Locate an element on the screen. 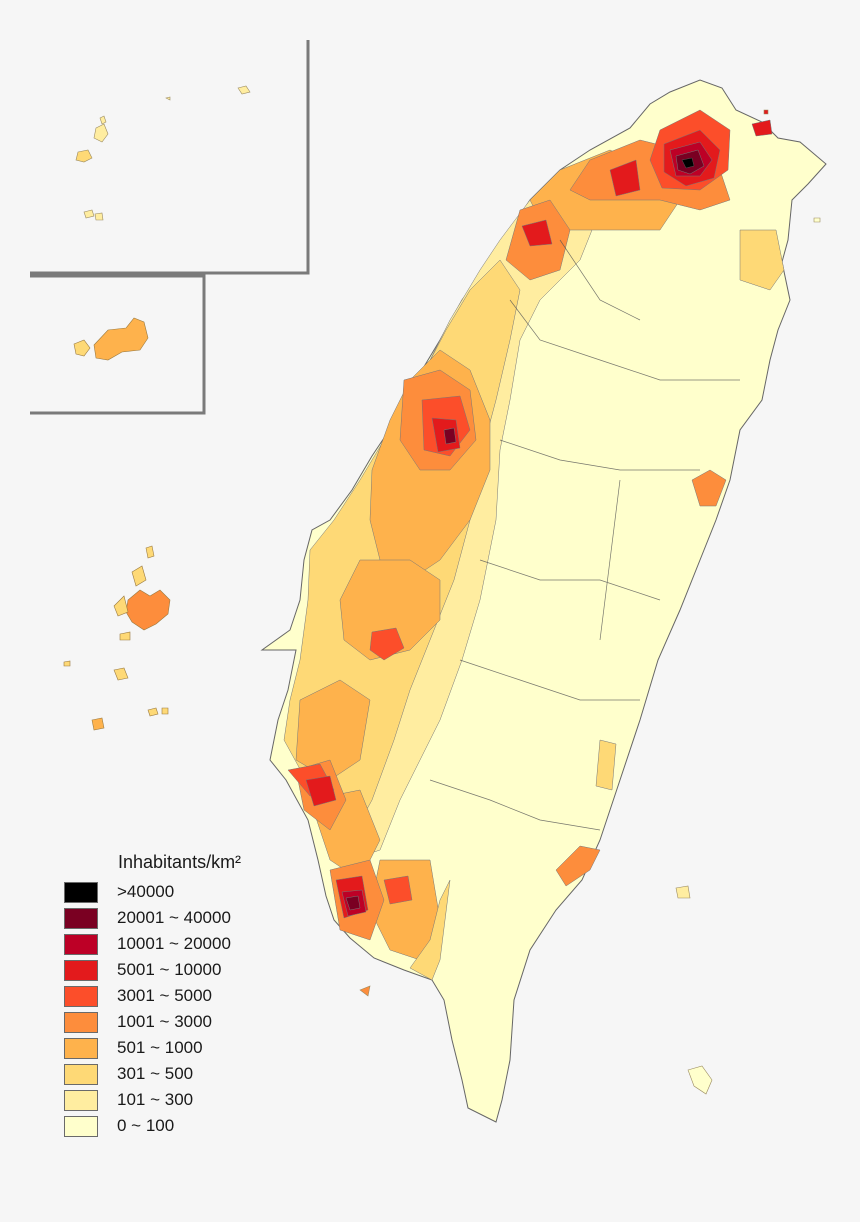 This screenshot has width=860, height=1222. inset-frames is located at coordinates (170, 227).